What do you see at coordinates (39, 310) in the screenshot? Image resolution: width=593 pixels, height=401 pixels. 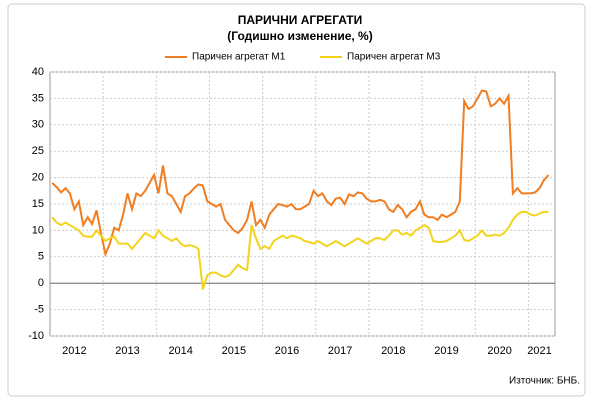 I see `y-tick-label: -5` at bounding box center [39, 310].